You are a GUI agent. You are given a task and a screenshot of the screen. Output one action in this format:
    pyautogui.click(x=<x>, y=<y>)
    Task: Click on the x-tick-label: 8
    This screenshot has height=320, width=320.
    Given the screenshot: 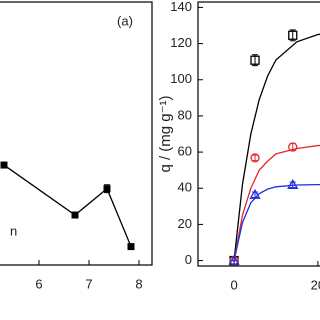 What is the action you would take?
    pyautogui.click(x=138, y=283)
    